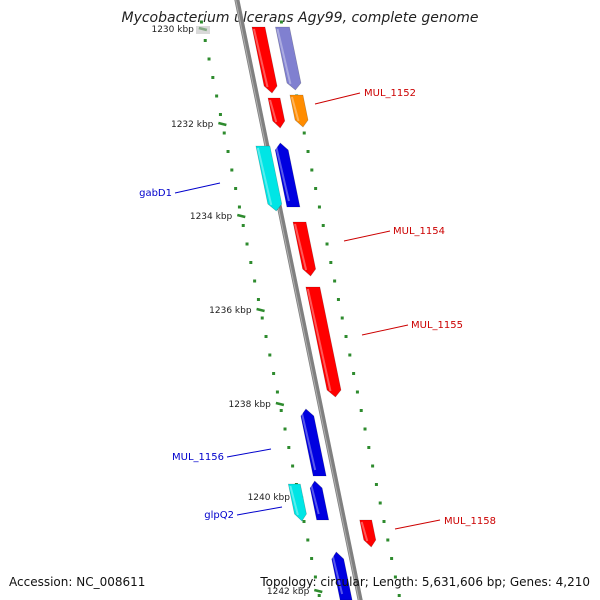  I want to click on gene-label: MUL_1152, so click(390, 93).